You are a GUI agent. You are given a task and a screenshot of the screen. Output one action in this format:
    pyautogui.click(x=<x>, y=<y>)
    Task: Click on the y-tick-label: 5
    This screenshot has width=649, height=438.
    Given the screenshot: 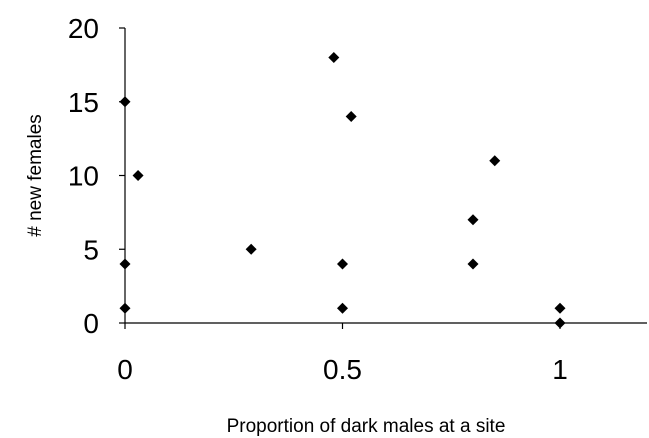 What is the action you would take?
    pyautogui.click(x=91, y=249)
    